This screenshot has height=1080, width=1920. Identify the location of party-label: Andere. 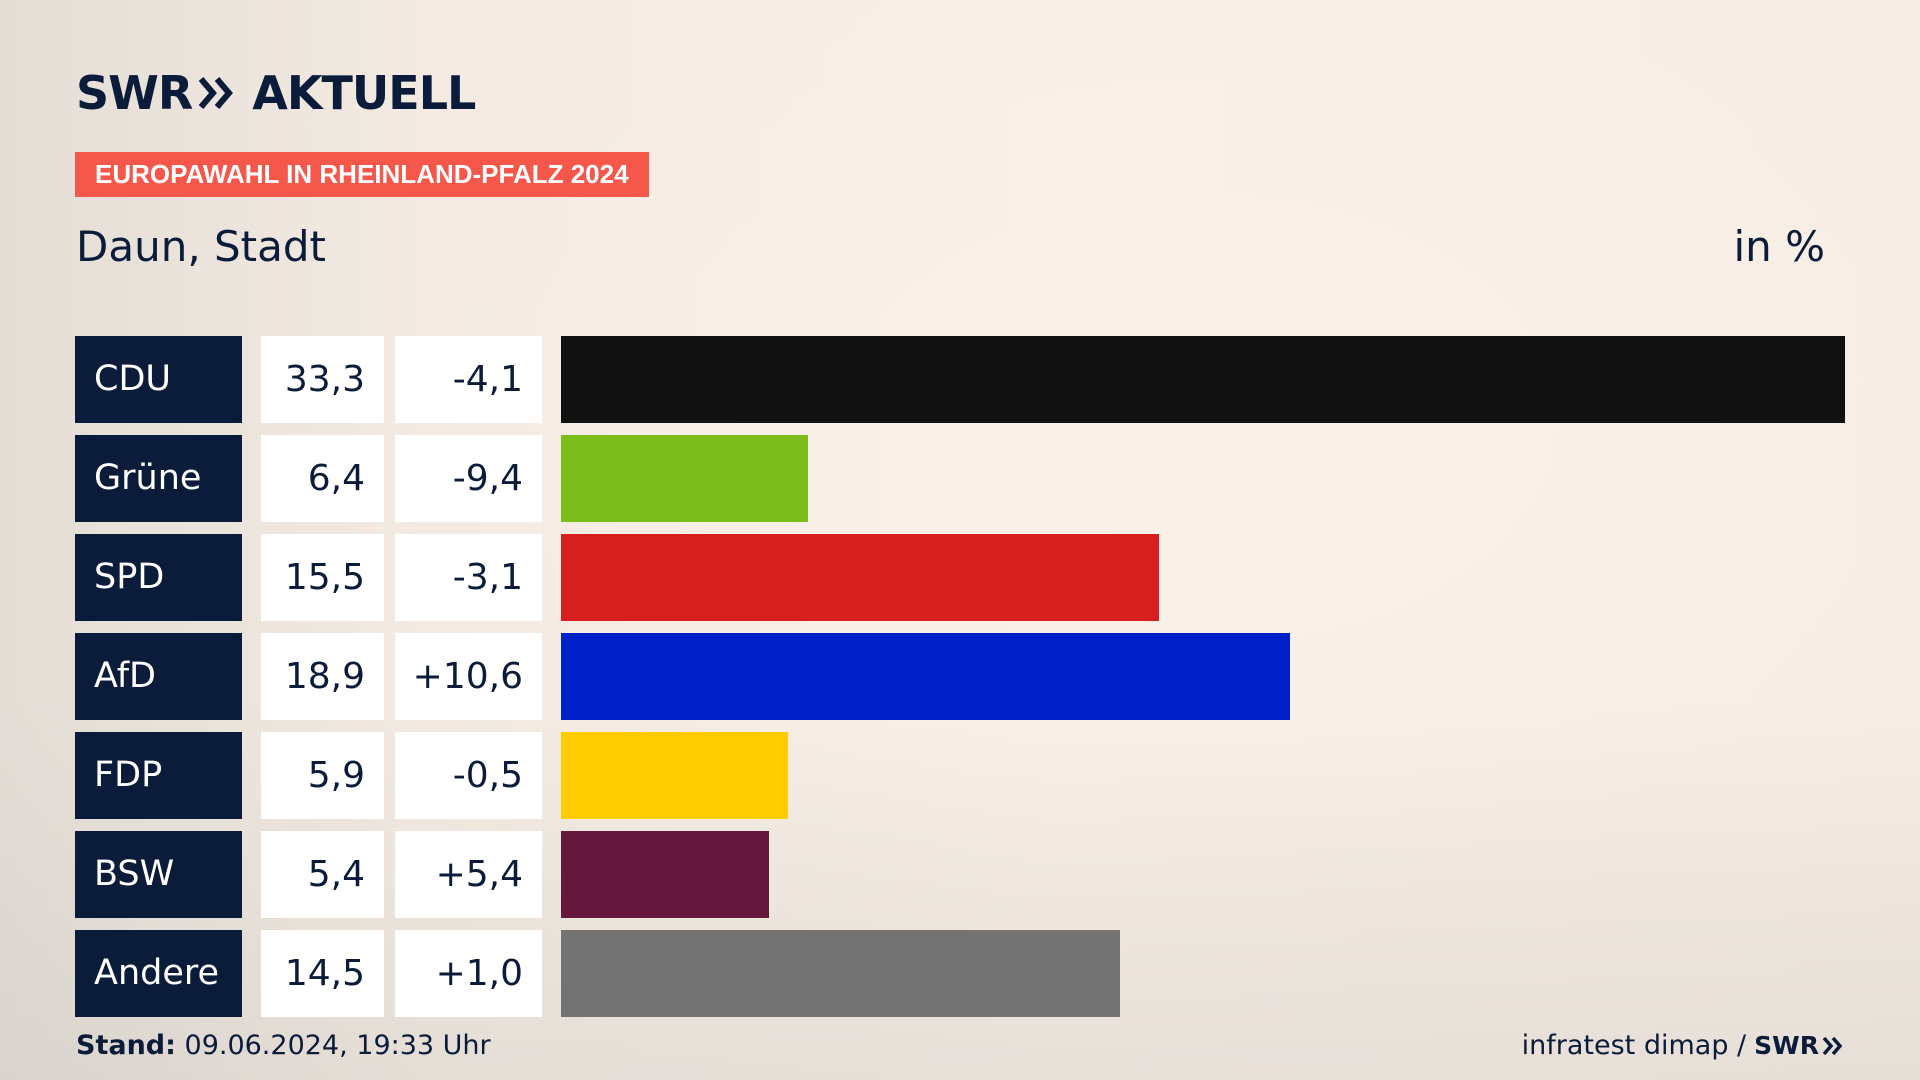
(158, 973).